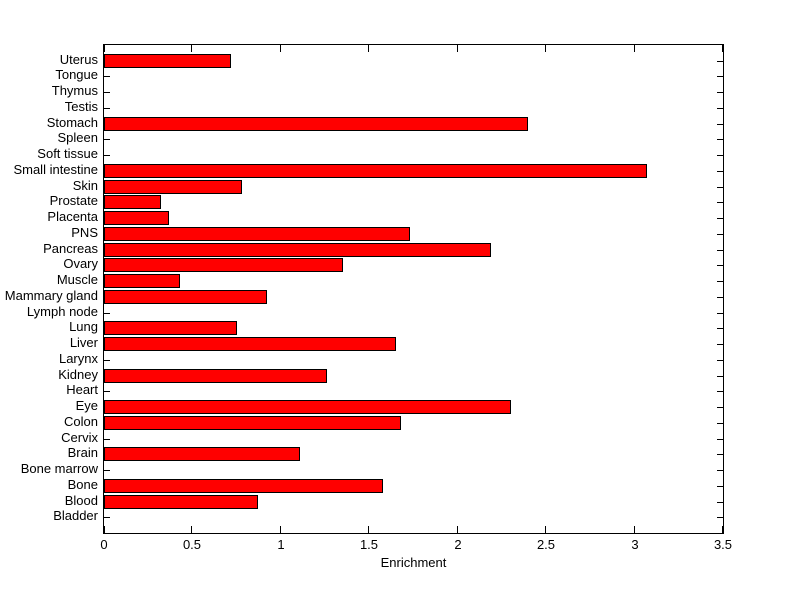  Describe the element at coordinates (202, 454) in the screenshot. I see `bar-brain` at that location.